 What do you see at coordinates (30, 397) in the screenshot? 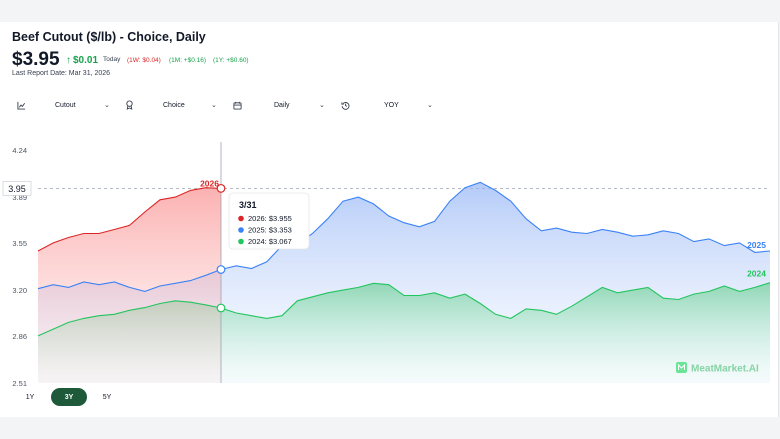
I see `range-1y-button: 1Y` at bounding box center [30, 397].